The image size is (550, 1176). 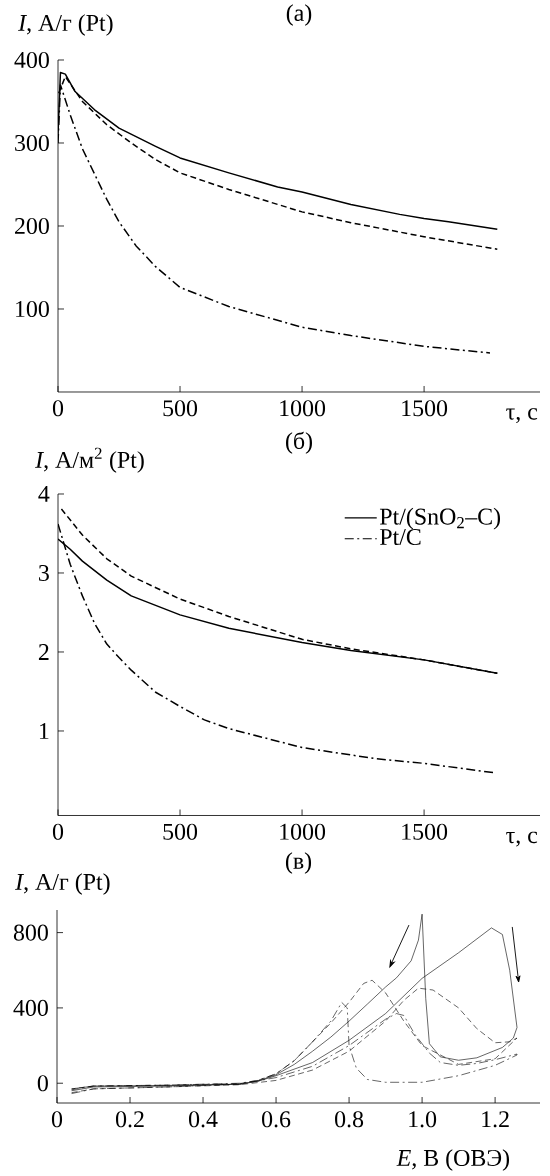 I want to click on chart-title: (а), so click(x=299, y=15).